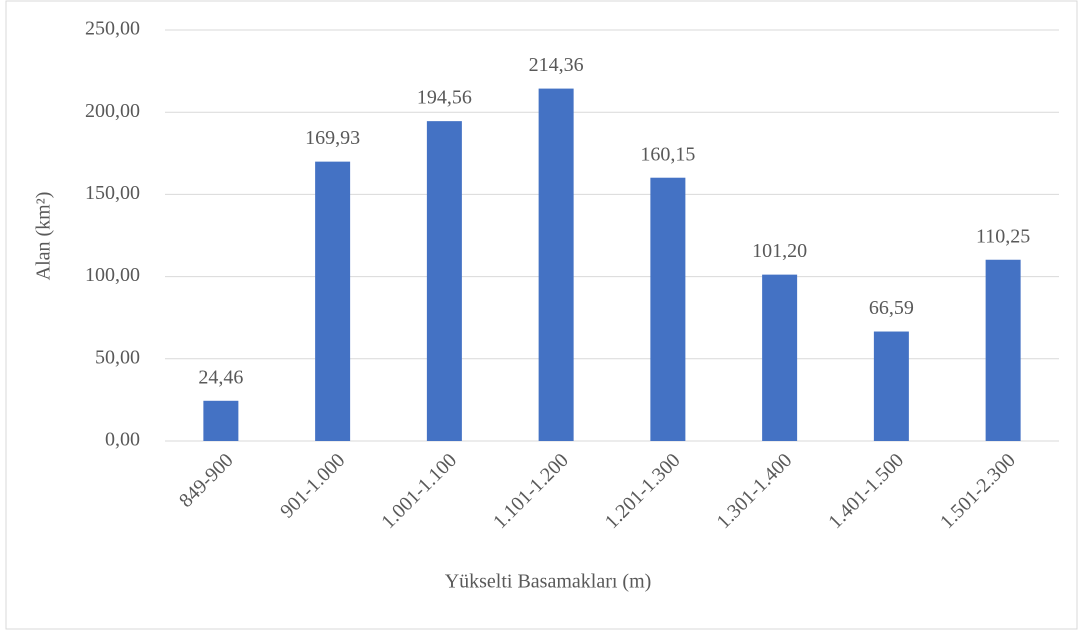 This screenshot has width=1079, height=632. What do you see at coordinates (220, 377) in the screenshot?
I see `data-label: 24,46` at bounding box center [220, 377].